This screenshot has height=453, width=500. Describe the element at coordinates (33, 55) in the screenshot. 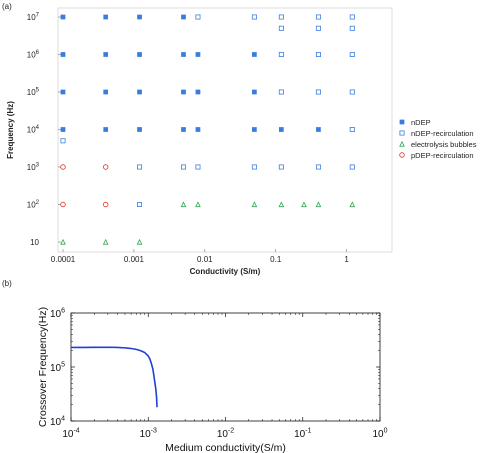

I see `chart-a-y-tick-label: 10⁶` at that location.